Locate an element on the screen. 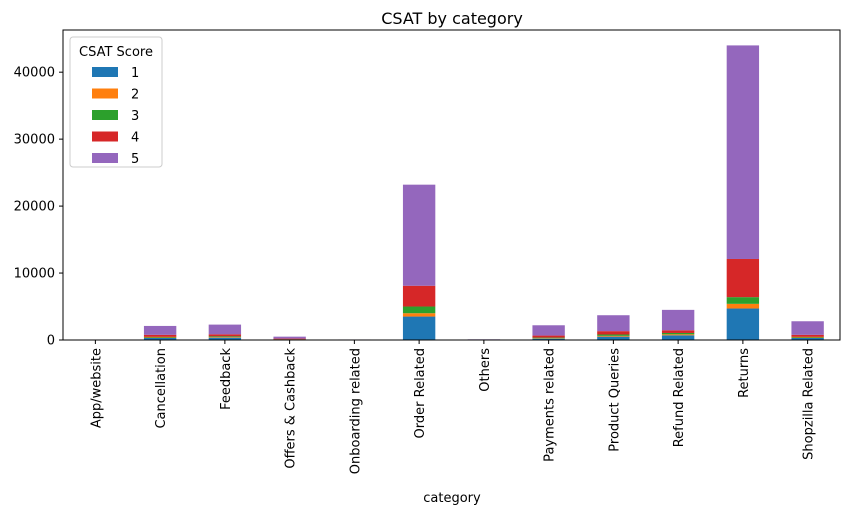  x-tick-label: Shopzilla Related is located at coordinates (809, 404).